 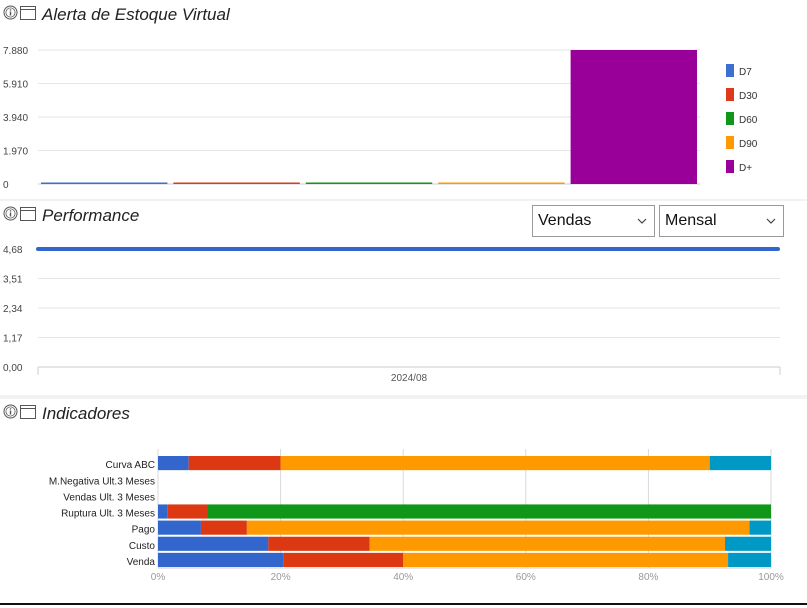 I want to click on y-tick-label: 3,51, so click(x=13, y=280).